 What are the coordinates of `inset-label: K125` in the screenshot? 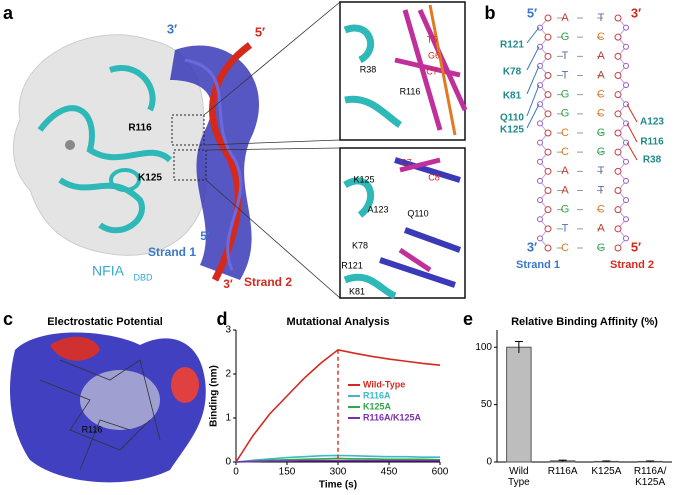 It's located at (363, 179).